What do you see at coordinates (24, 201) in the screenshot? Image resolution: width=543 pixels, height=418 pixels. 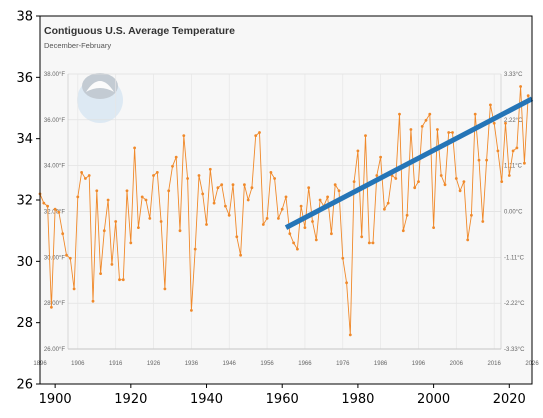 I see `y-tick-label: 32` at bounding box center [24, 201].